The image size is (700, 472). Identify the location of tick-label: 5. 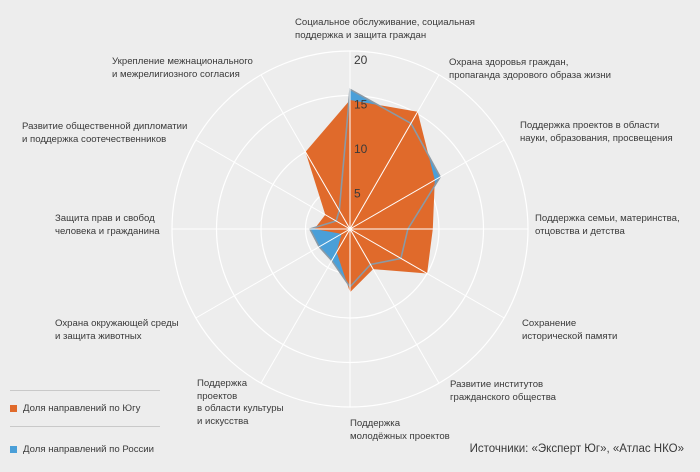
(357, 194).